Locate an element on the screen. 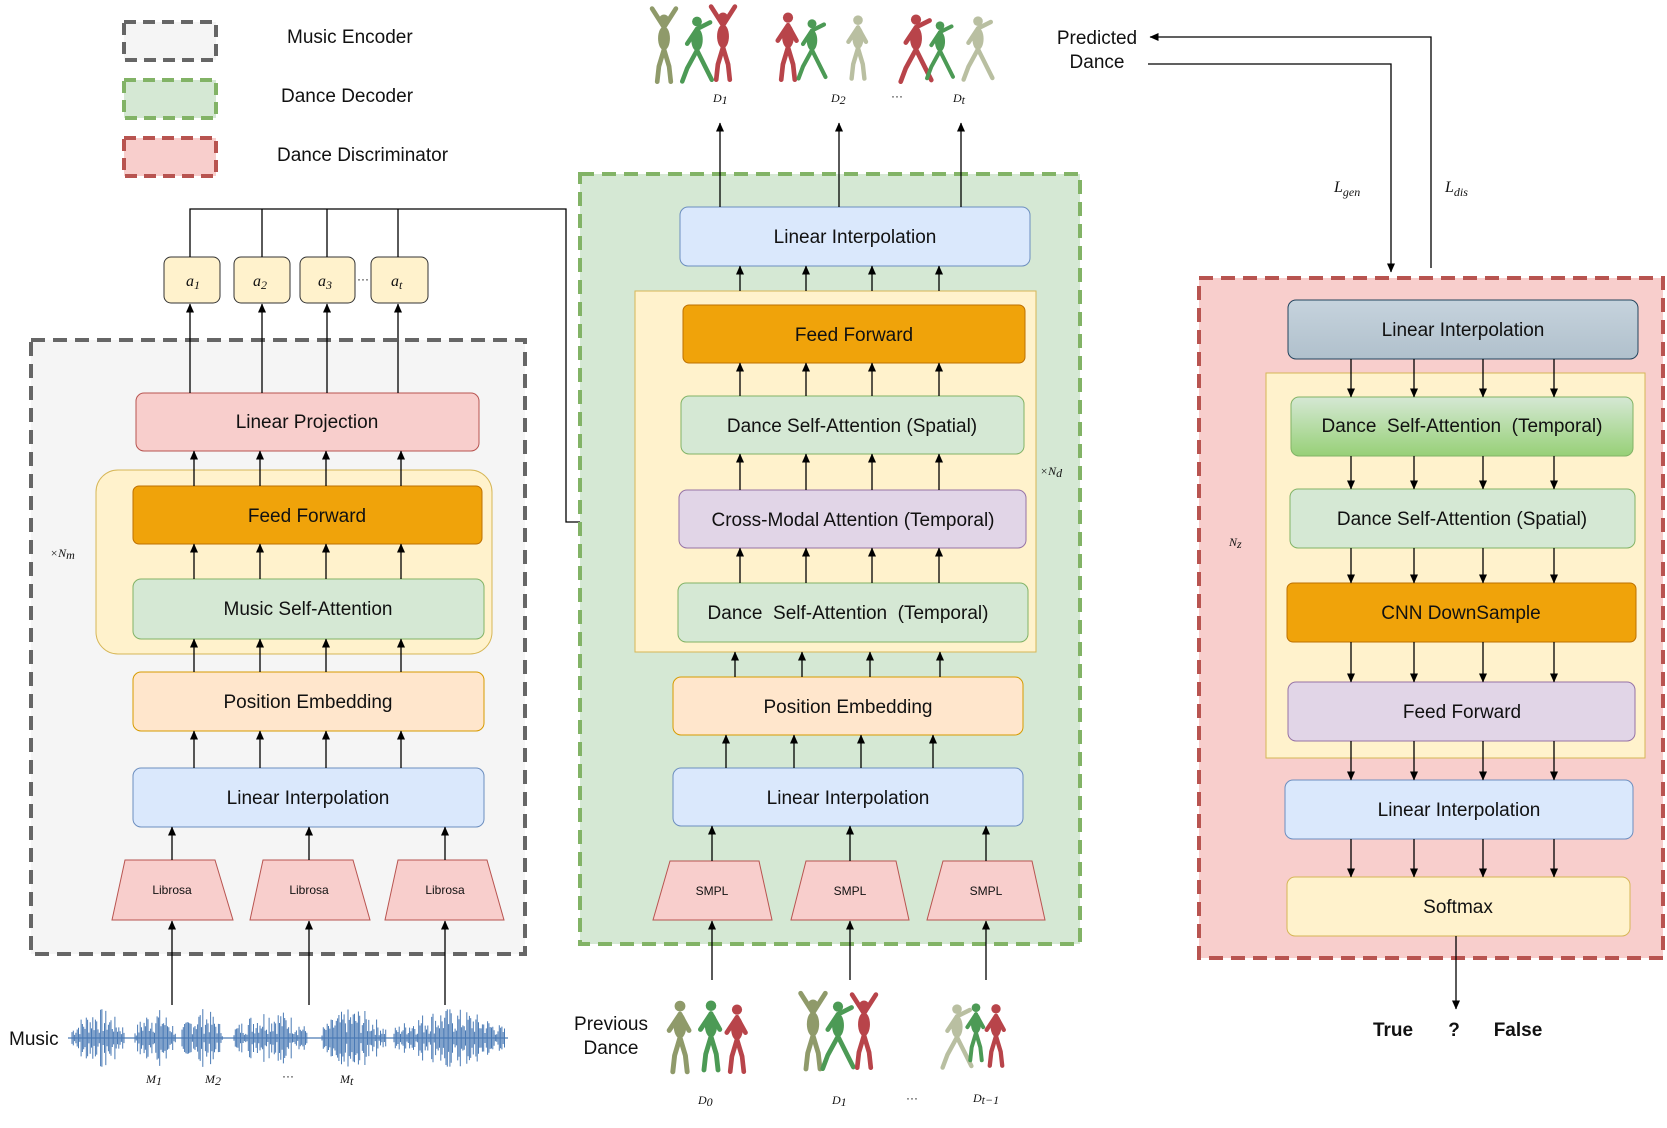 The height and width of the screenshot is (1128, 1667). decoder-outputs: D1 D2 ··· Dt is located at coordinates (822, 55).